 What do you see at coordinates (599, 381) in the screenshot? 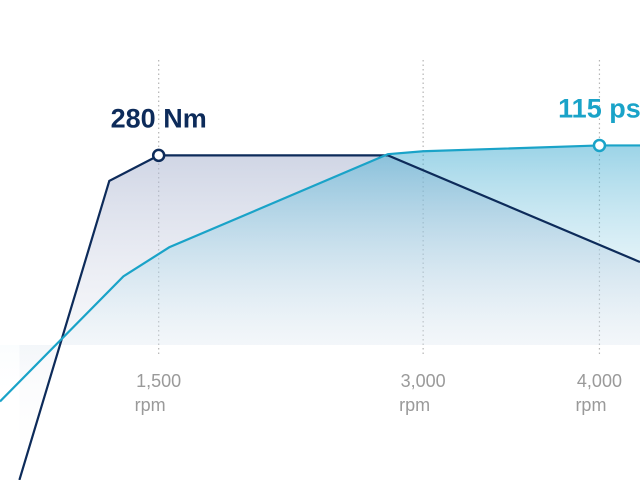
I see `x-tick-label: 4,000` at bounding box center [599, 381].